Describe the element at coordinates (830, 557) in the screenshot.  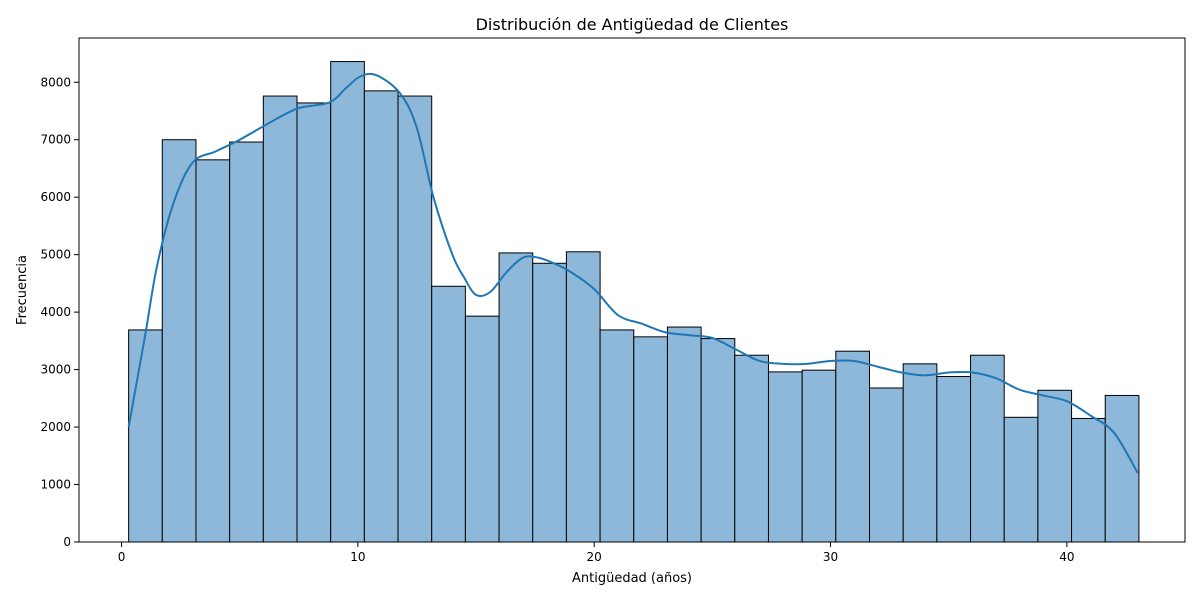
I see `x-tick-label: 30` at that location.